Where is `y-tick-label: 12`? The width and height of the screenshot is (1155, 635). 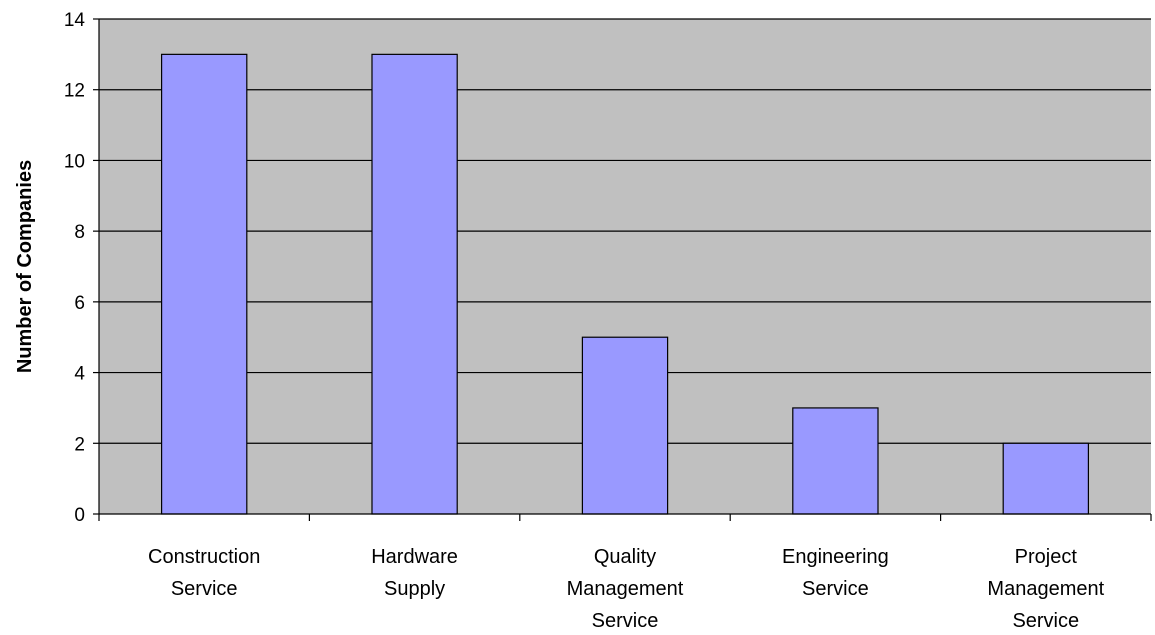
y-tick-label: 12 is located at coordinates (74, 91).